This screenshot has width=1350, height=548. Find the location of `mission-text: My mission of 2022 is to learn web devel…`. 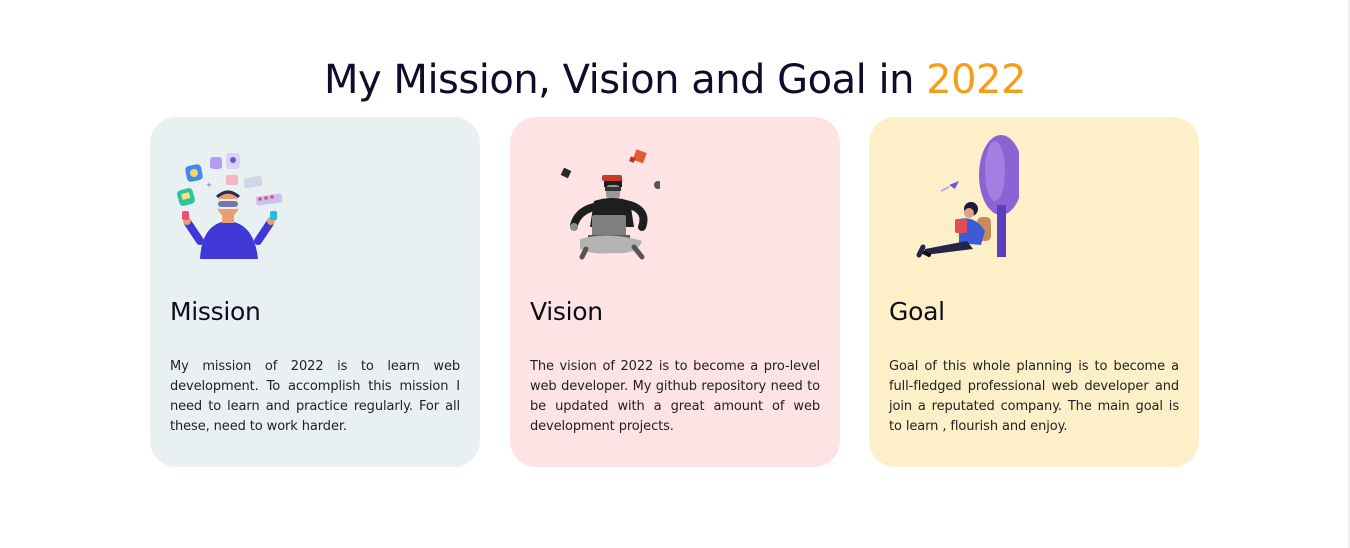

mission-text: My mission of 2022 is to learn web devel… is located at coordinates (315, 396).